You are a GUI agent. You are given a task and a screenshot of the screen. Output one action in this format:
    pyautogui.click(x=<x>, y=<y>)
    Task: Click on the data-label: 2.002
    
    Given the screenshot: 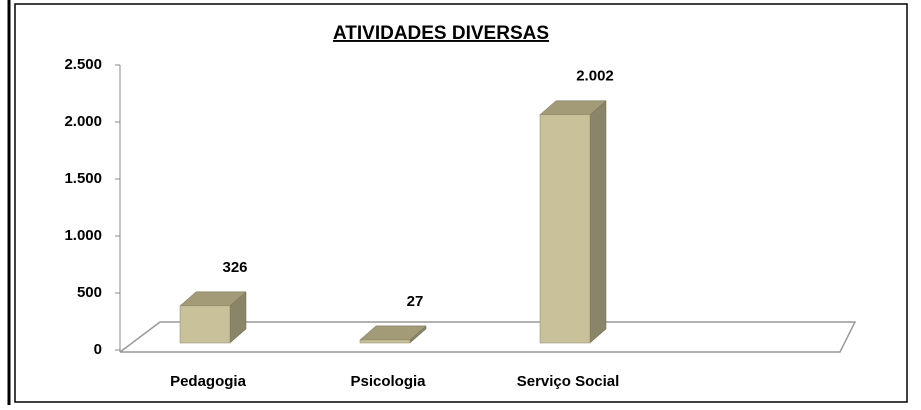 What is the action you would take?
    pyautogui.click(x=595, y=76)
    